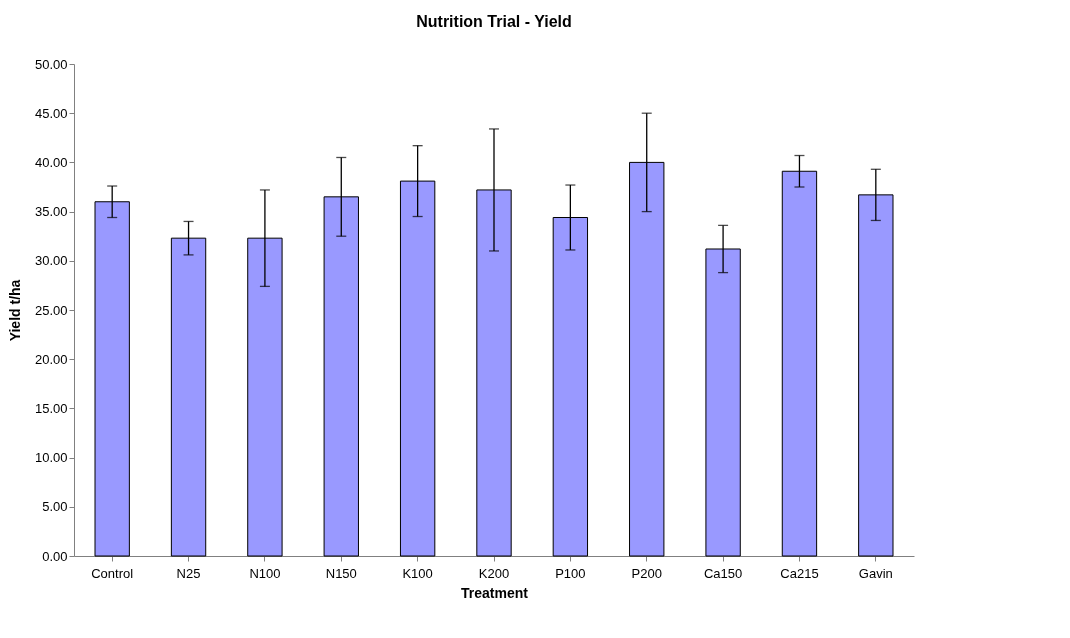  Describe the element at coordinates (51, 212) in the screenshot. I see `y-tick-label: 35.00` at that location.